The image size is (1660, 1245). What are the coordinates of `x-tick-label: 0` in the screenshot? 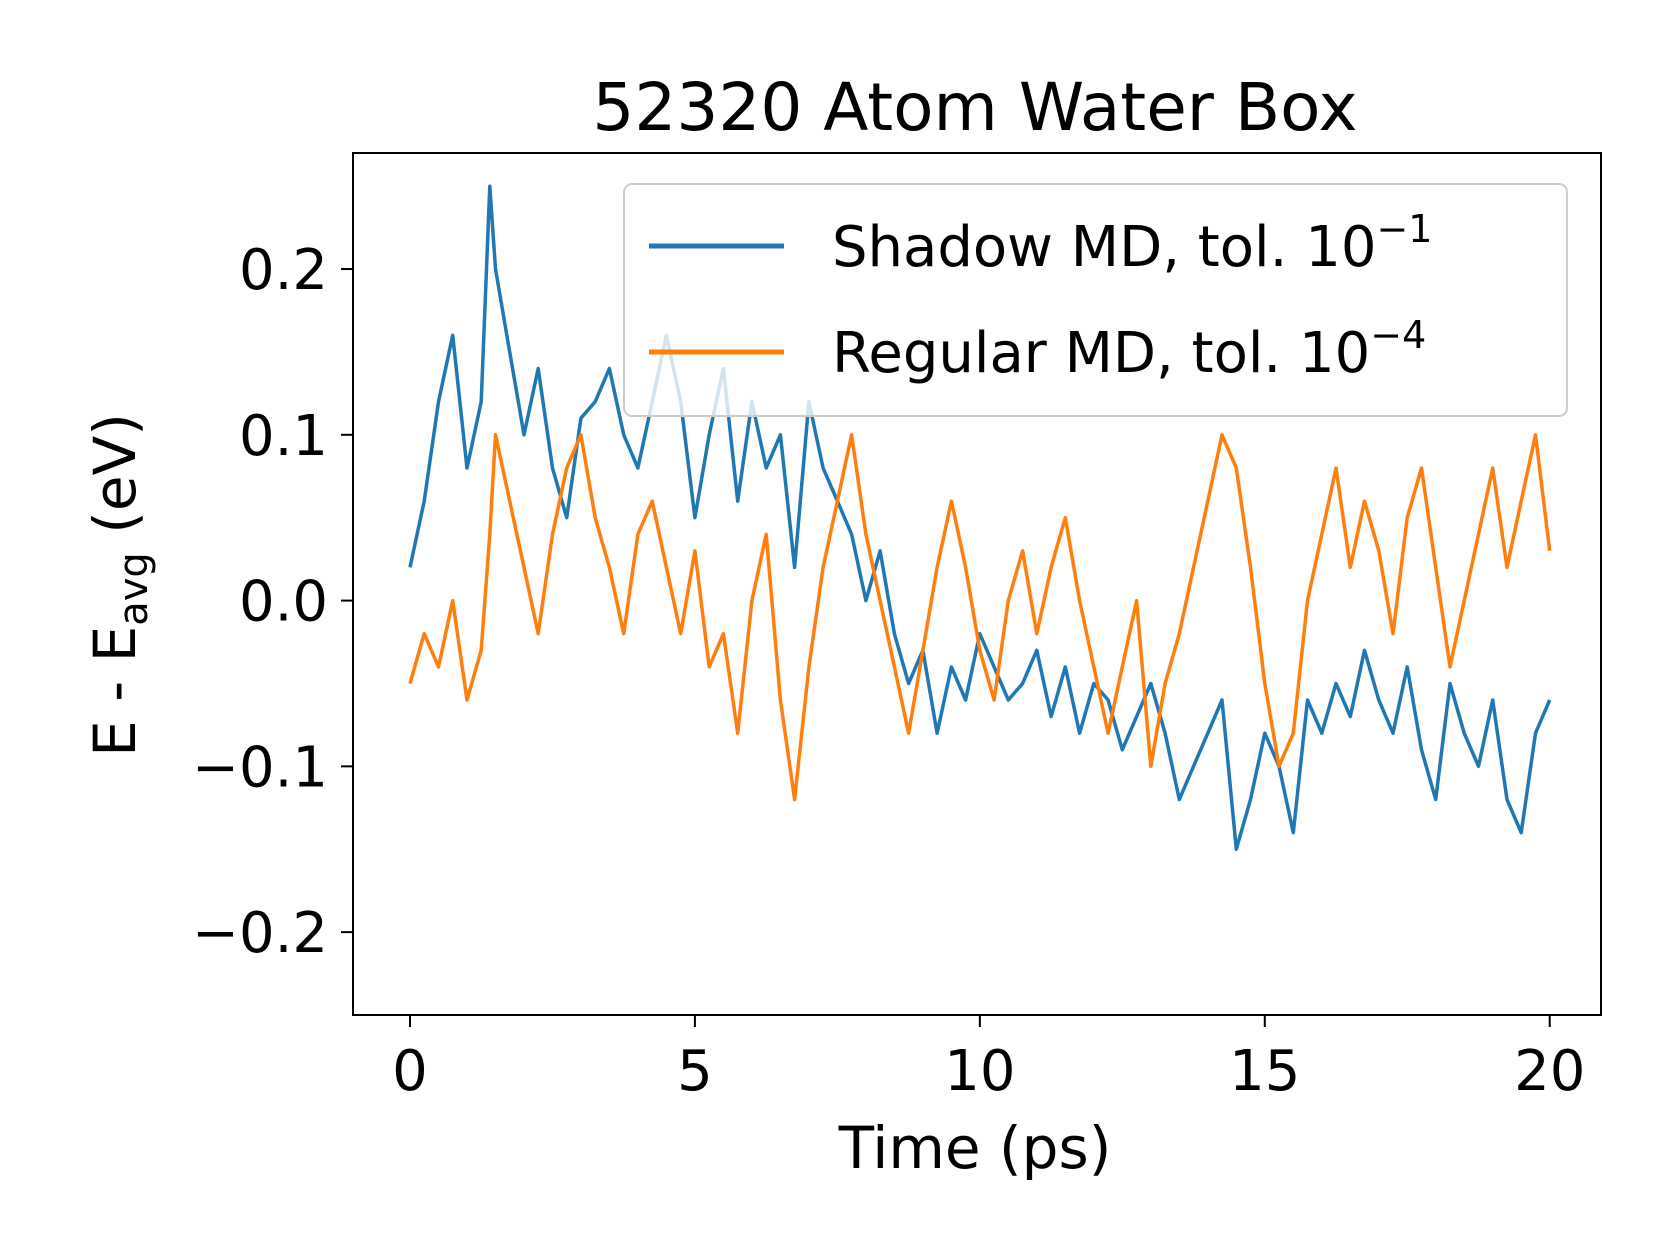 It's located at (410, 1071).